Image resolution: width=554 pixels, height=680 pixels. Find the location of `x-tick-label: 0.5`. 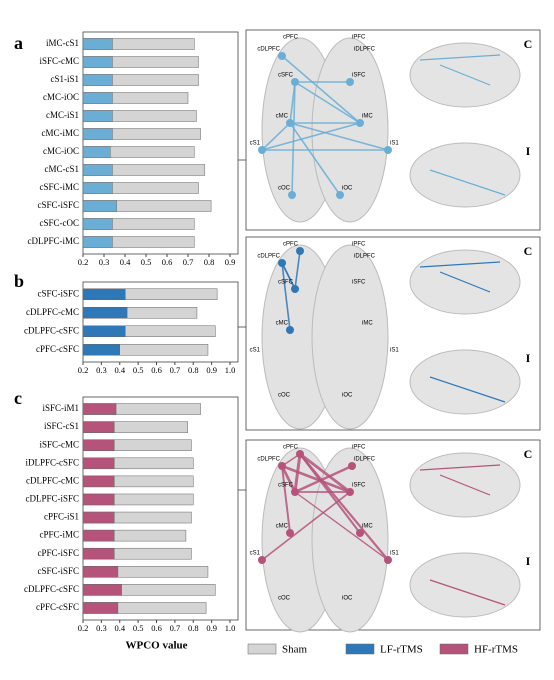

x-tick-label: 0.5 is located at coordinates (138, 628).